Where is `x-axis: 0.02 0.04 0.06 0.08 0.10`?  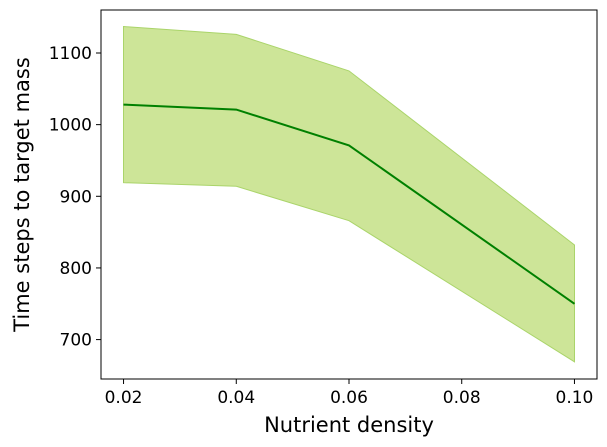 x-axis: 0.02 0.04 0.06 0.08 0.10 is located at coordinates (349, 393).